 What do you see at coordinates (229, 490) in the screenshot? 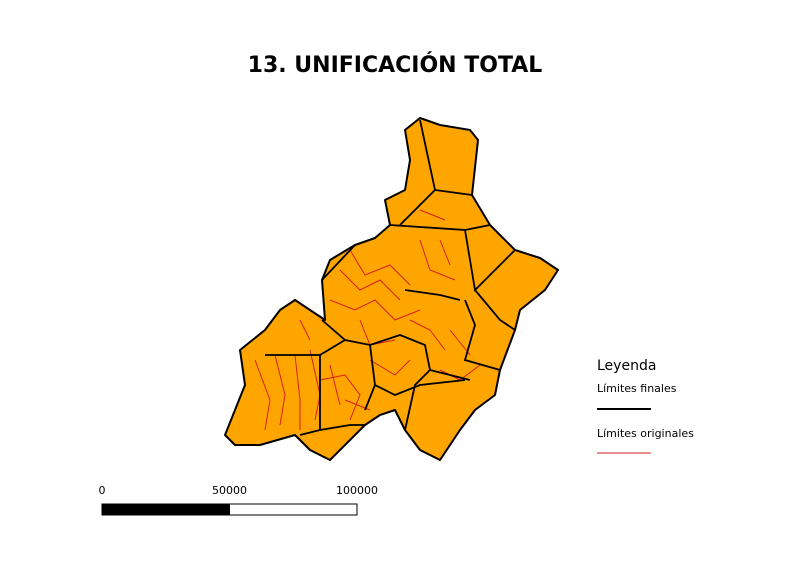
I see `scale-label: 50000` at bounding box center [229, 490].